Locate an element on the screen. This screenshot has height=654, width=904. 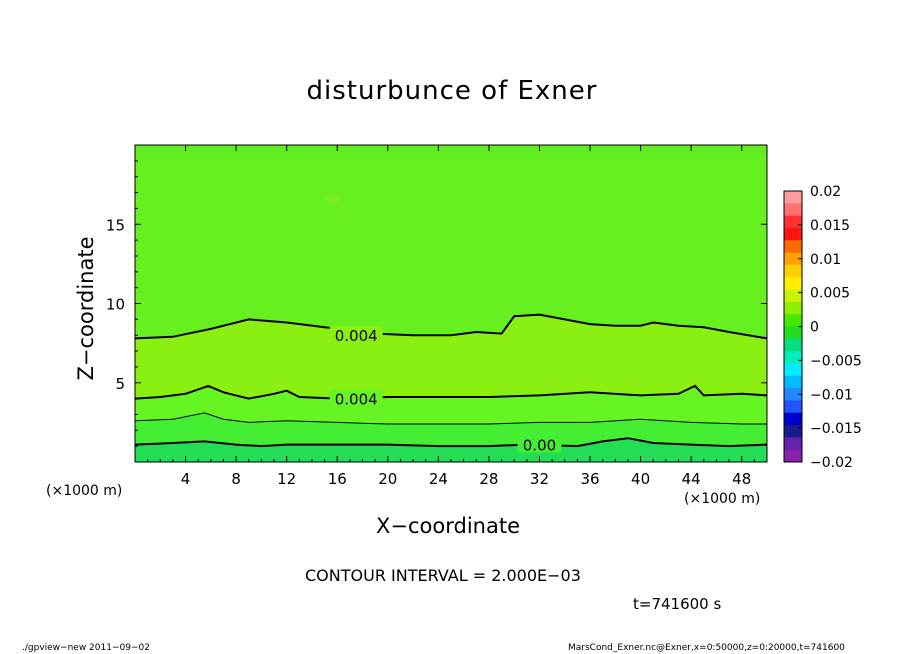
y-axis-unit: (×1000 m) is located at coordinates (84, 491).